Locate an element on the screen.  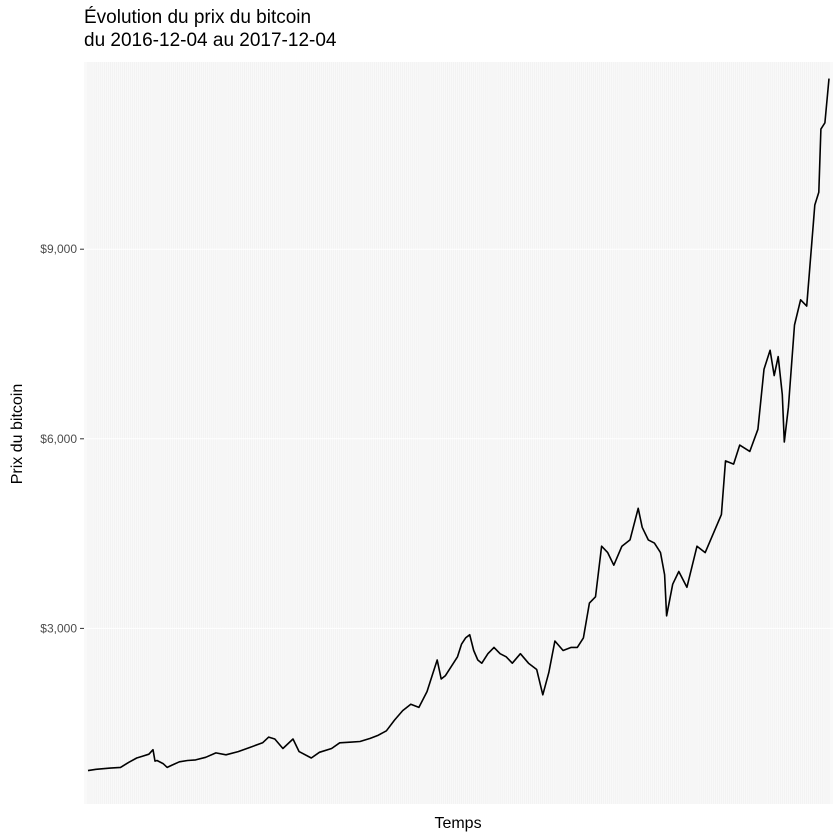
y-tick-label: $3,000 is located at coordinates (58, 628).